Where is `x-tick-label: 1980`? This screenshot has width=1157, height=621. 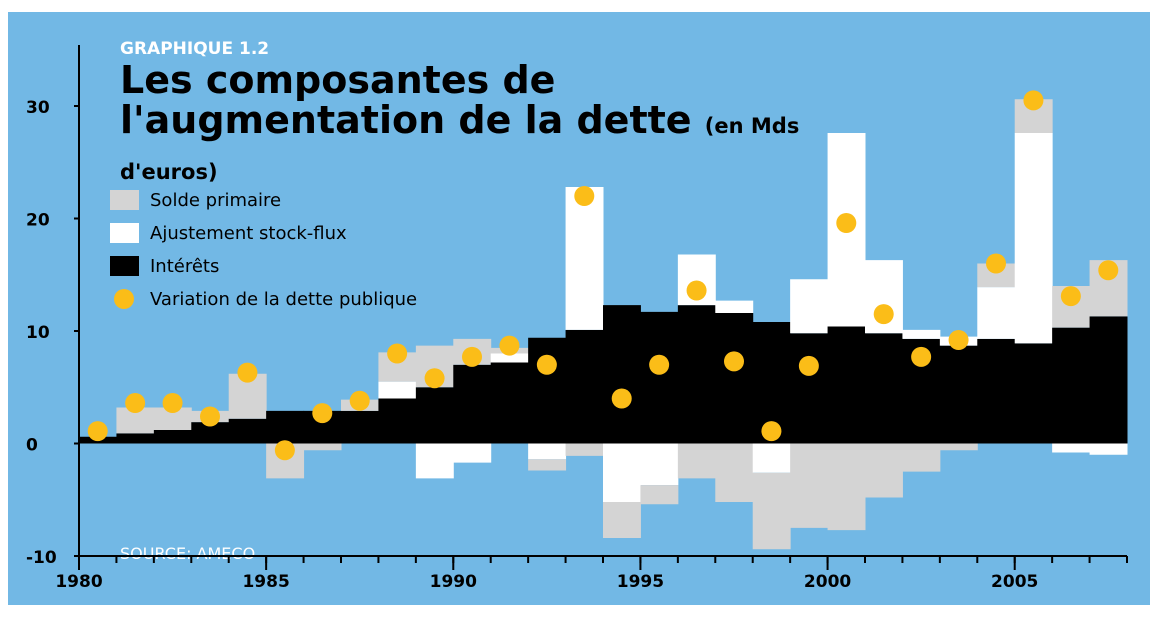 x-tick-label: 1980 is located at coordinates (78, 582).